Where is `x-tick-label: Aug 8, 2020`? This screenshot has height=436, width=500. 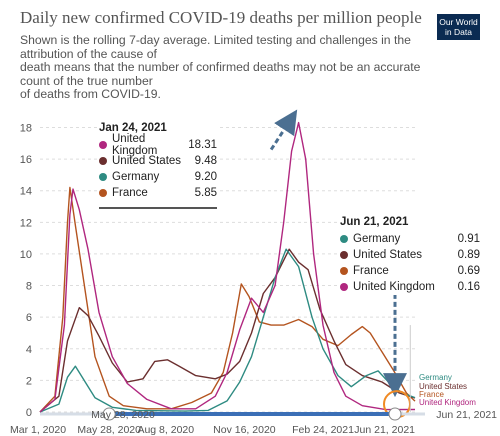
x-tick-label: Aug 8, 2020 is located at coordinates (165, 430).